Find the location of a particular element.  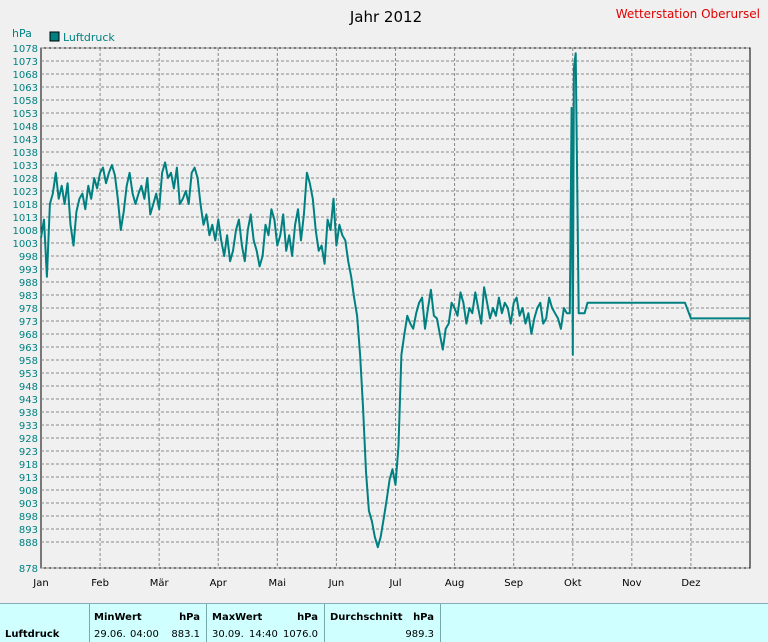

min-time: 04:00 is located at coordinates (144, 634).